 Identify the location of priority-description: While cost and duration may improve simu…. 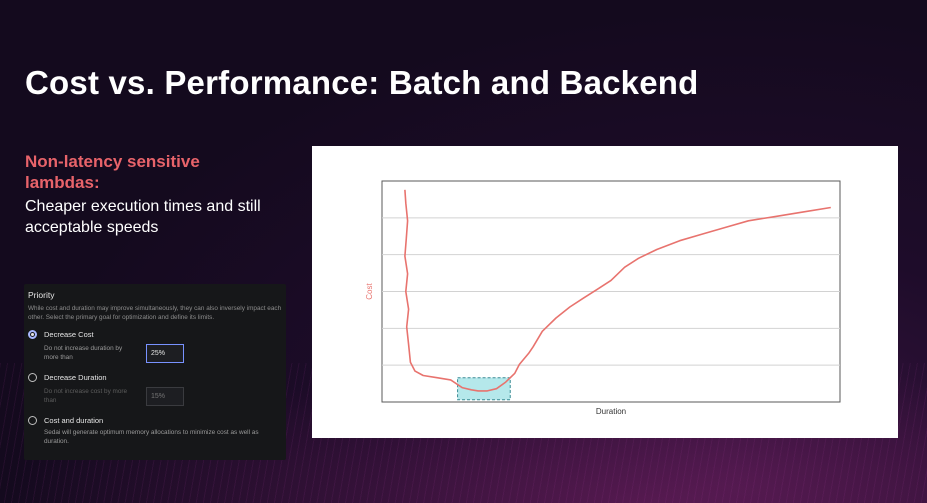
(155, 313).